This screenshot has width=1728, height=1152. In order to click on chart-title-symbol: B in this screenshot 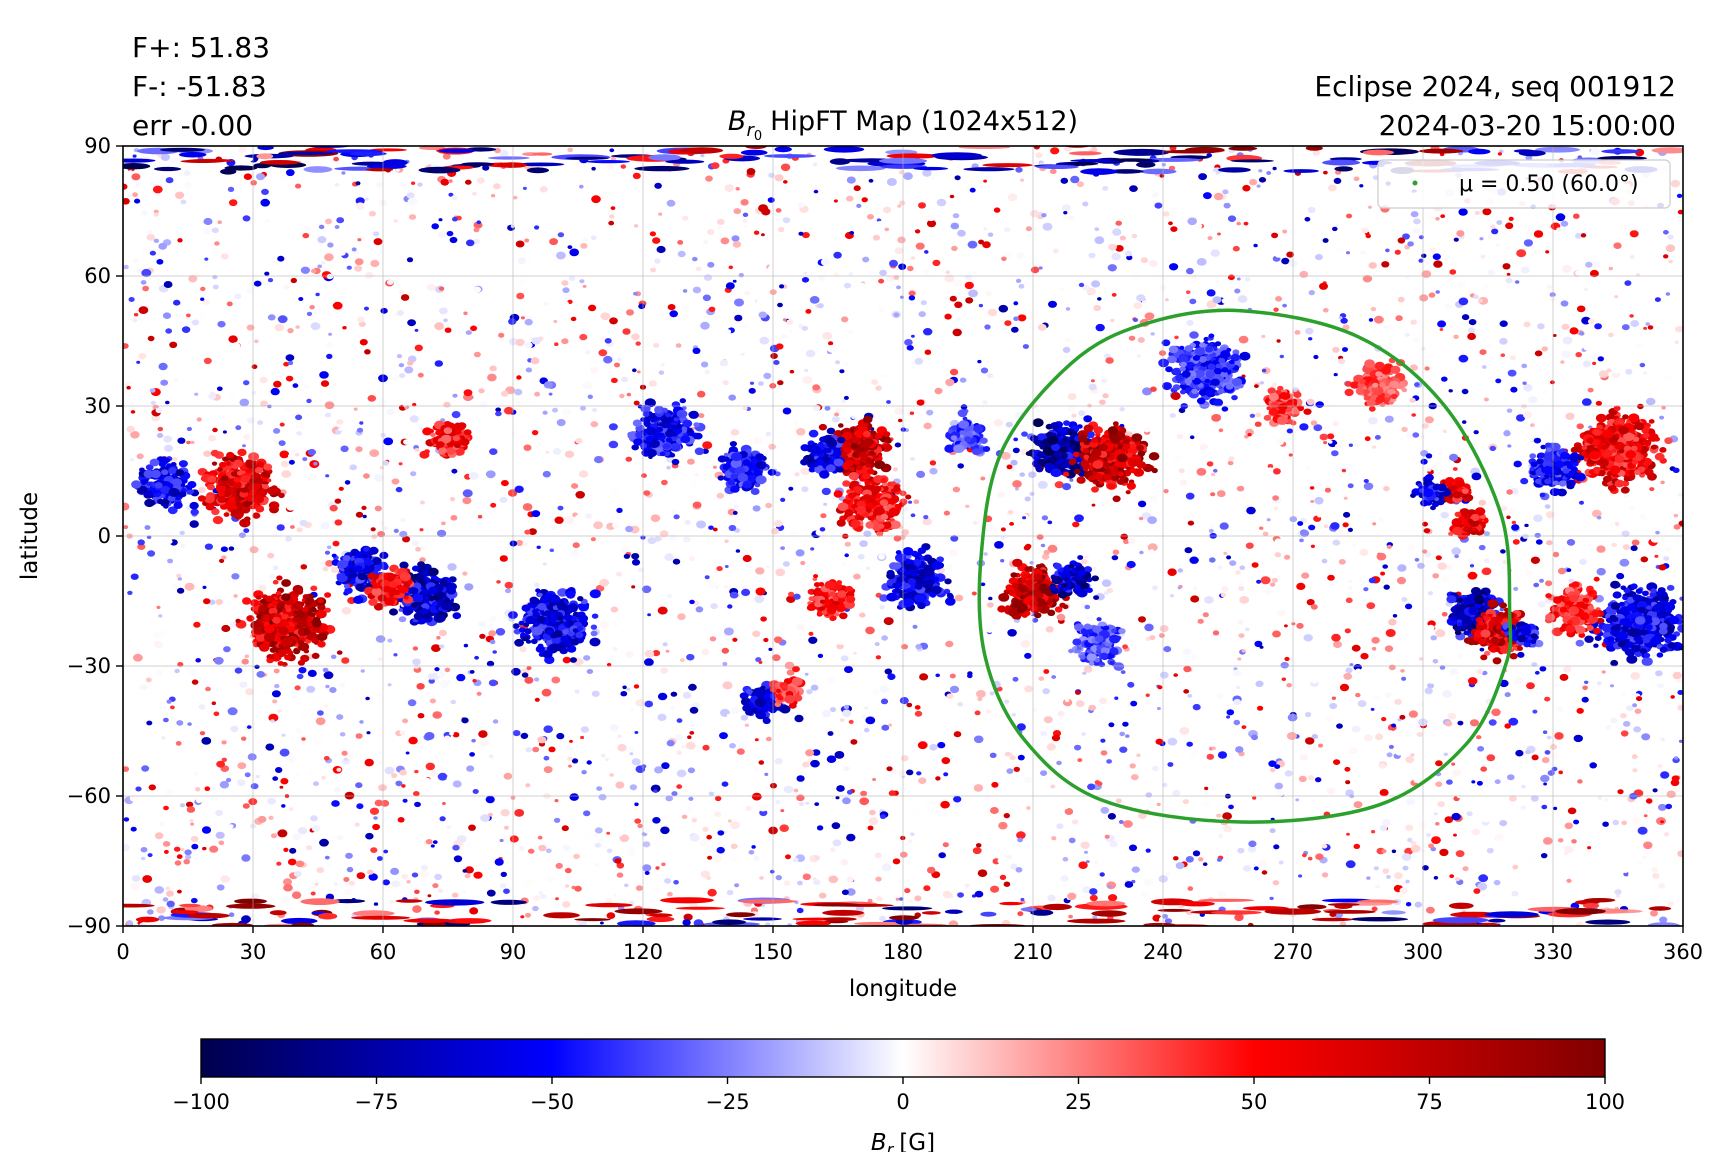, I will do `click(737, 121)`.